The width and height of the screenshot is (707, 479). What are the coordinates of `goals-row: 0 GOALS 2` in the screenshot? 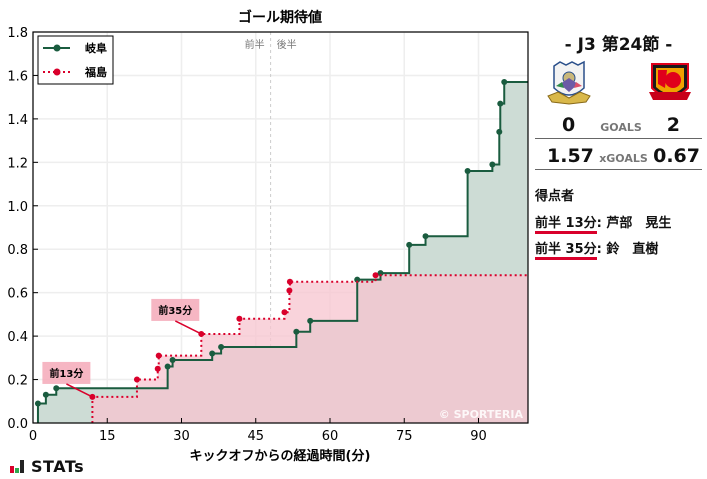 It's located at (618, 126).